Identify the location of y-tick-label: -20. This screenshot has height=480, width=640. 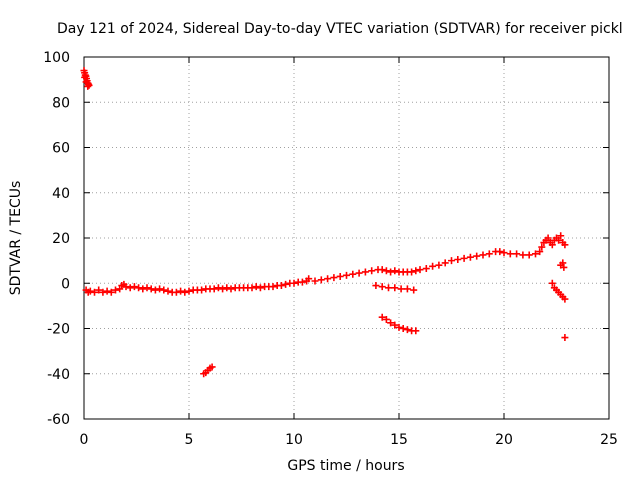
(58, 330).